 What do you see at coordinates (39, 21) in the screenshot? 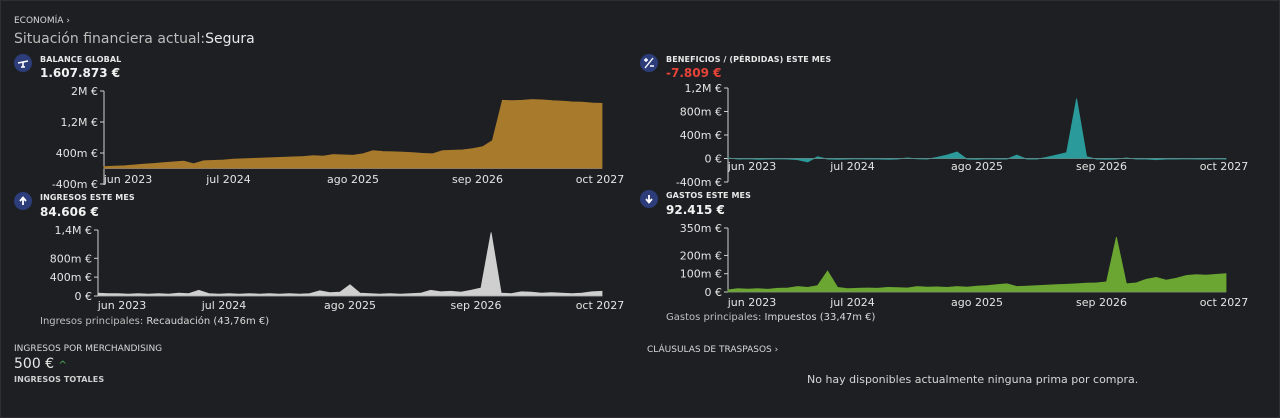
I see `breadcrumb-label: ECONOMÍA` at bounding box center [39, 21].